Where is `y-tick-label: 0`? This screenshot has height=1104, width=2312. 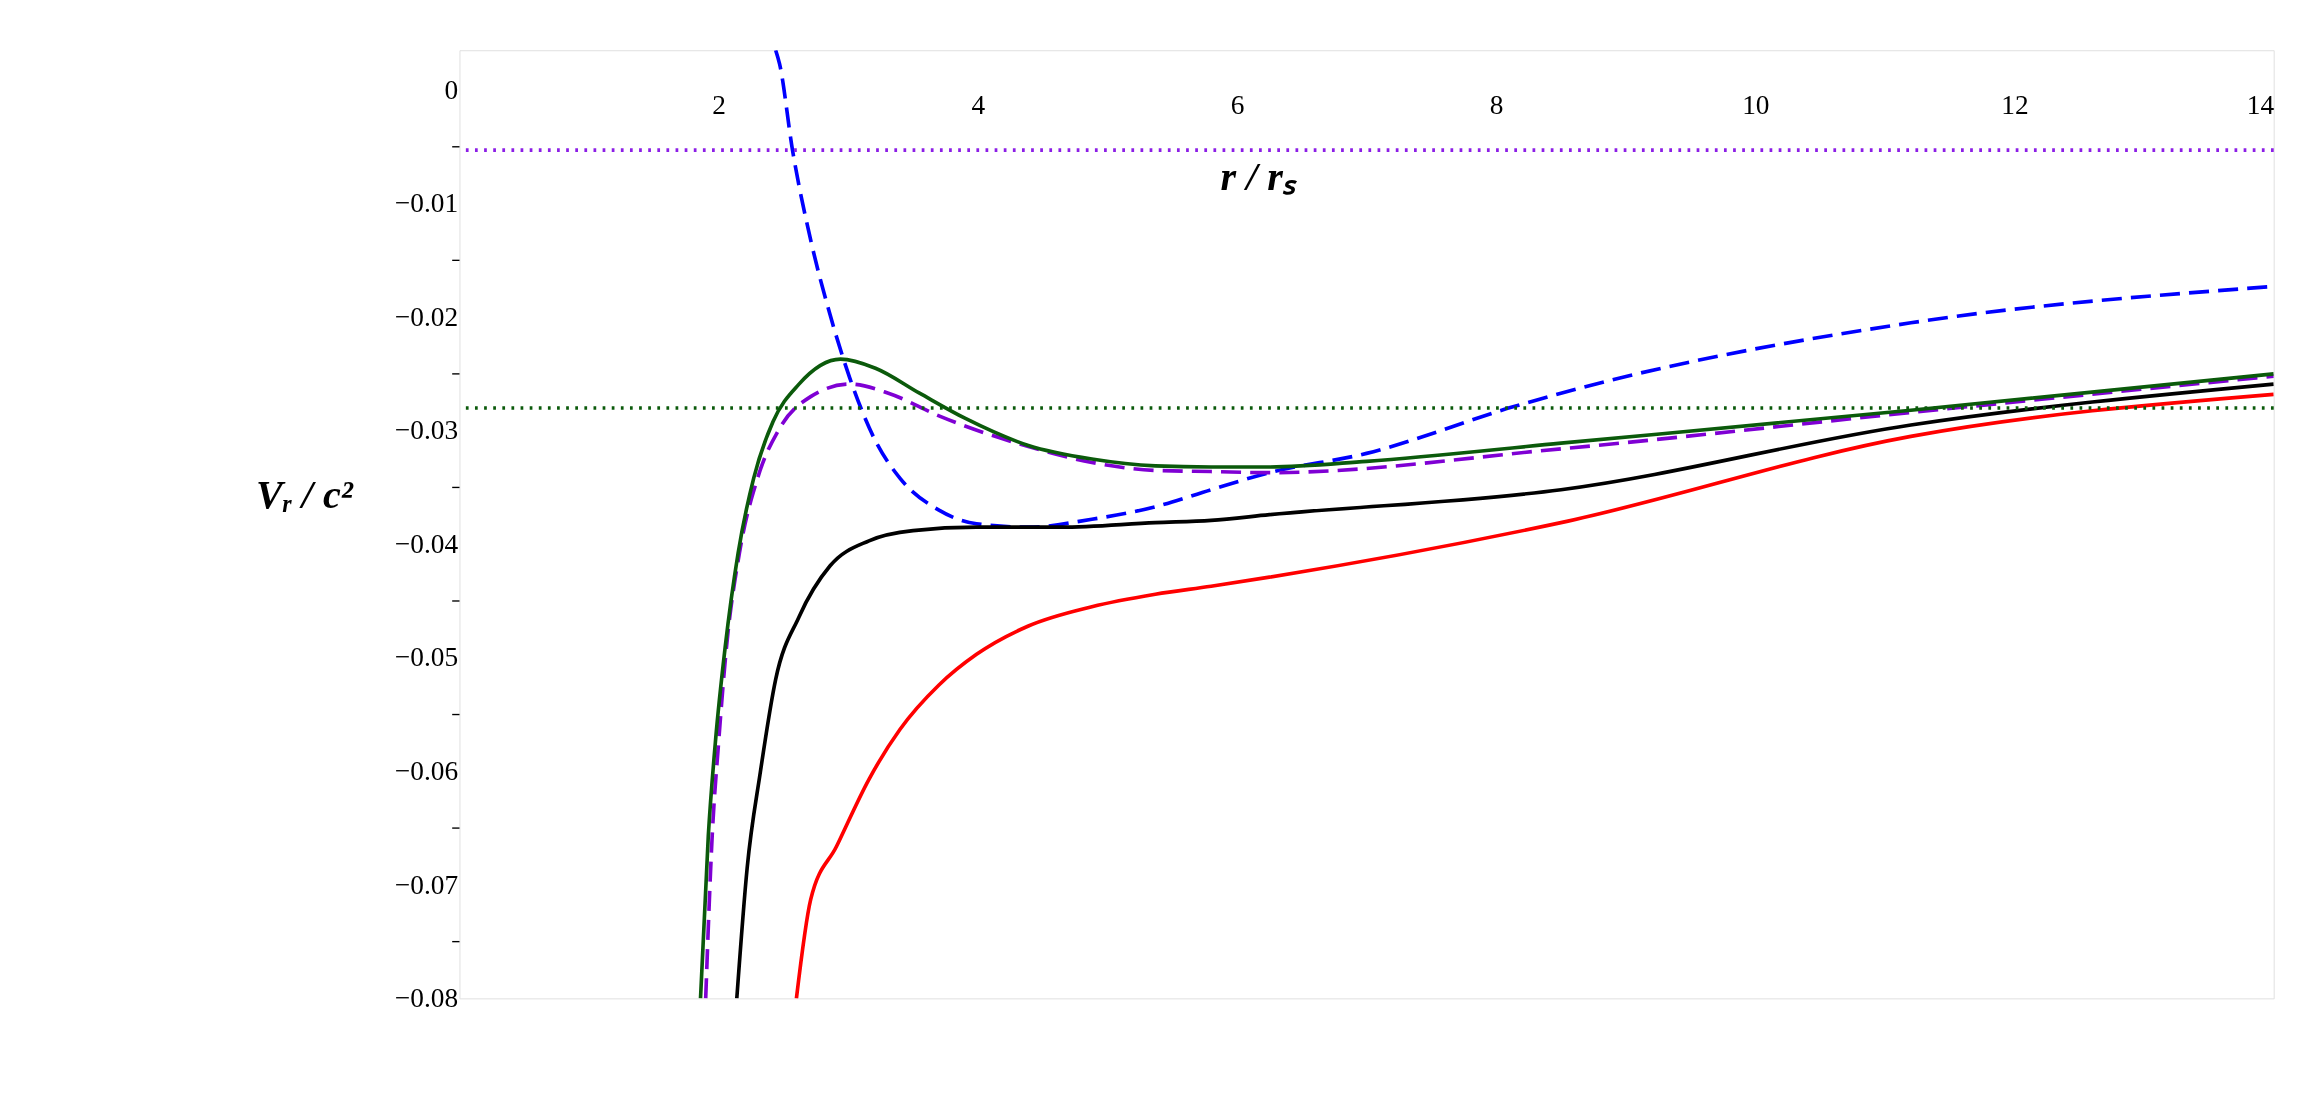
y-tick-label: 0 is located at coordinates (451, 89).